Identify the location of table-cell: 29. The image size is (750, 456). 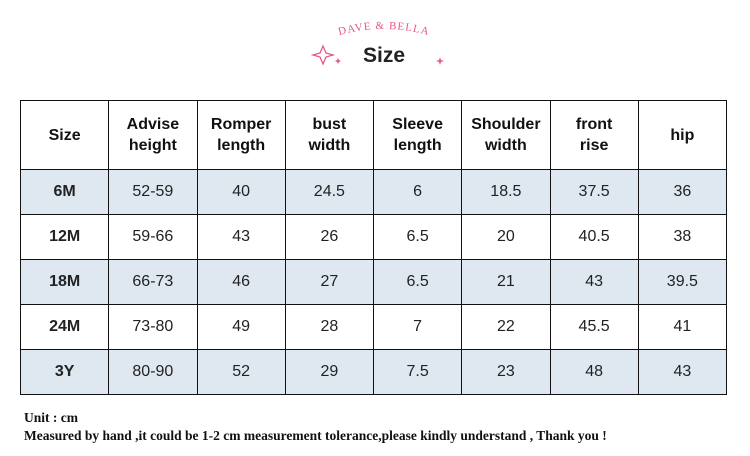
(329, 372).